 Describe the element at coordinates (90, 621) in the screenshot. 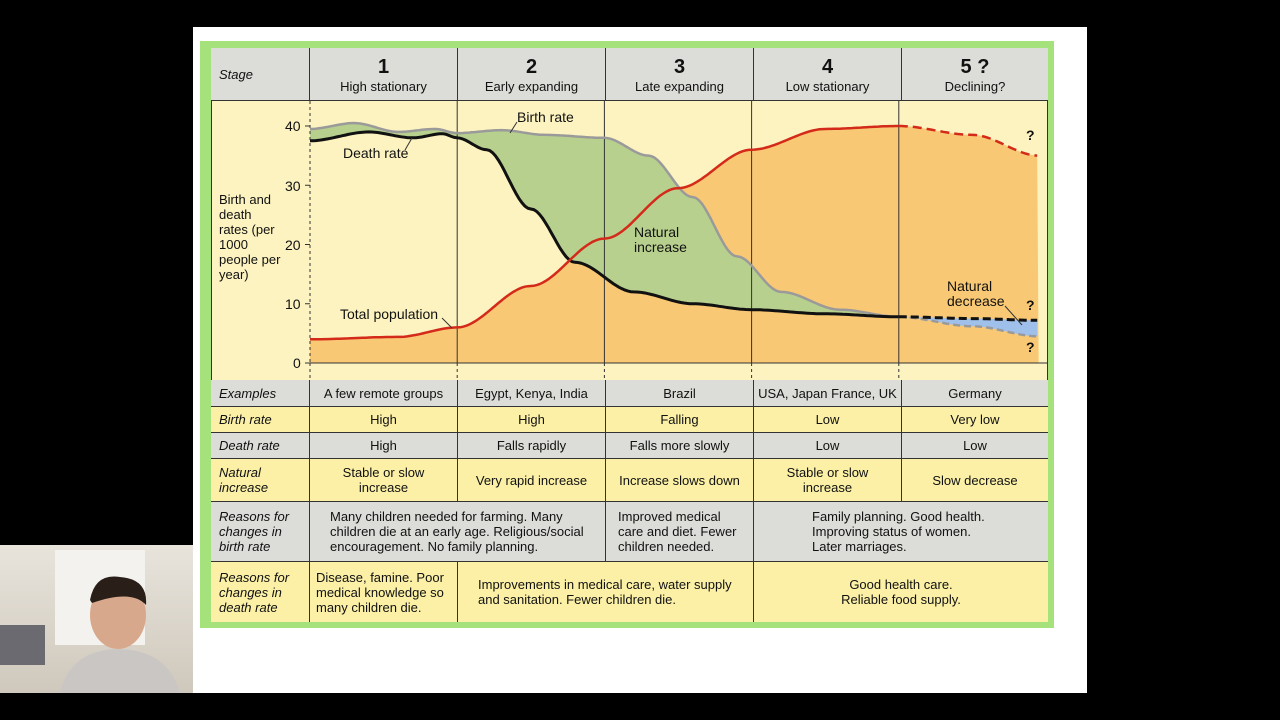

I see `presenter-image` at that location.